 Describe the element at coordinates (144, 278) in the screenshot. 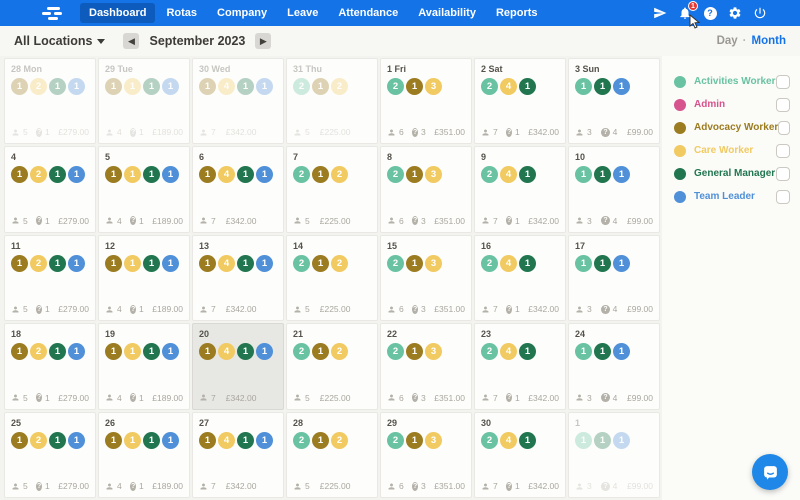

I see `day-cell-w3-12: 12 1 1 1 1 4? 1 £189.00` at that location.